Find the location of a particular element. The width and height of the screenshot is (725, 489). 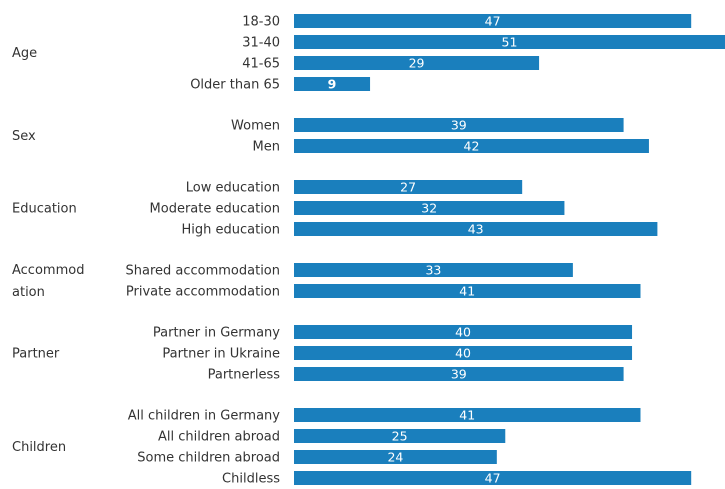

data-label: 25 is located at coordinates (400, 436).